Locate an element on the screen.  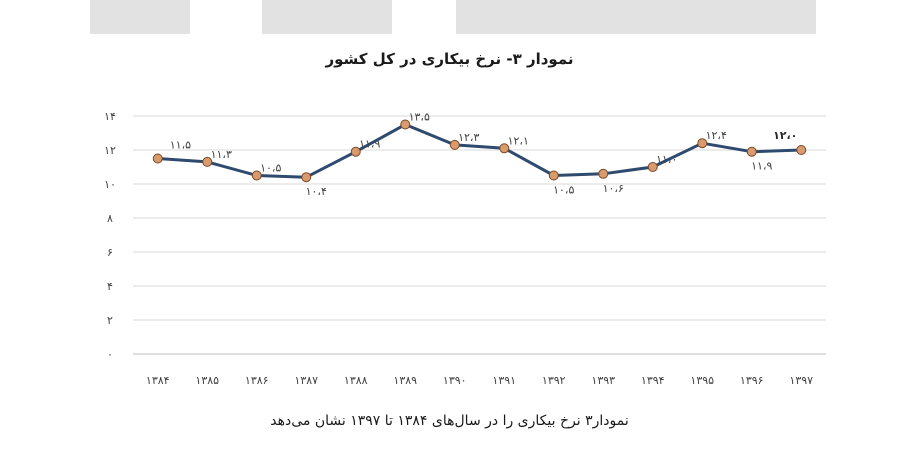
data-label: ۱۱،۵ is located at coordinates (180, 145).